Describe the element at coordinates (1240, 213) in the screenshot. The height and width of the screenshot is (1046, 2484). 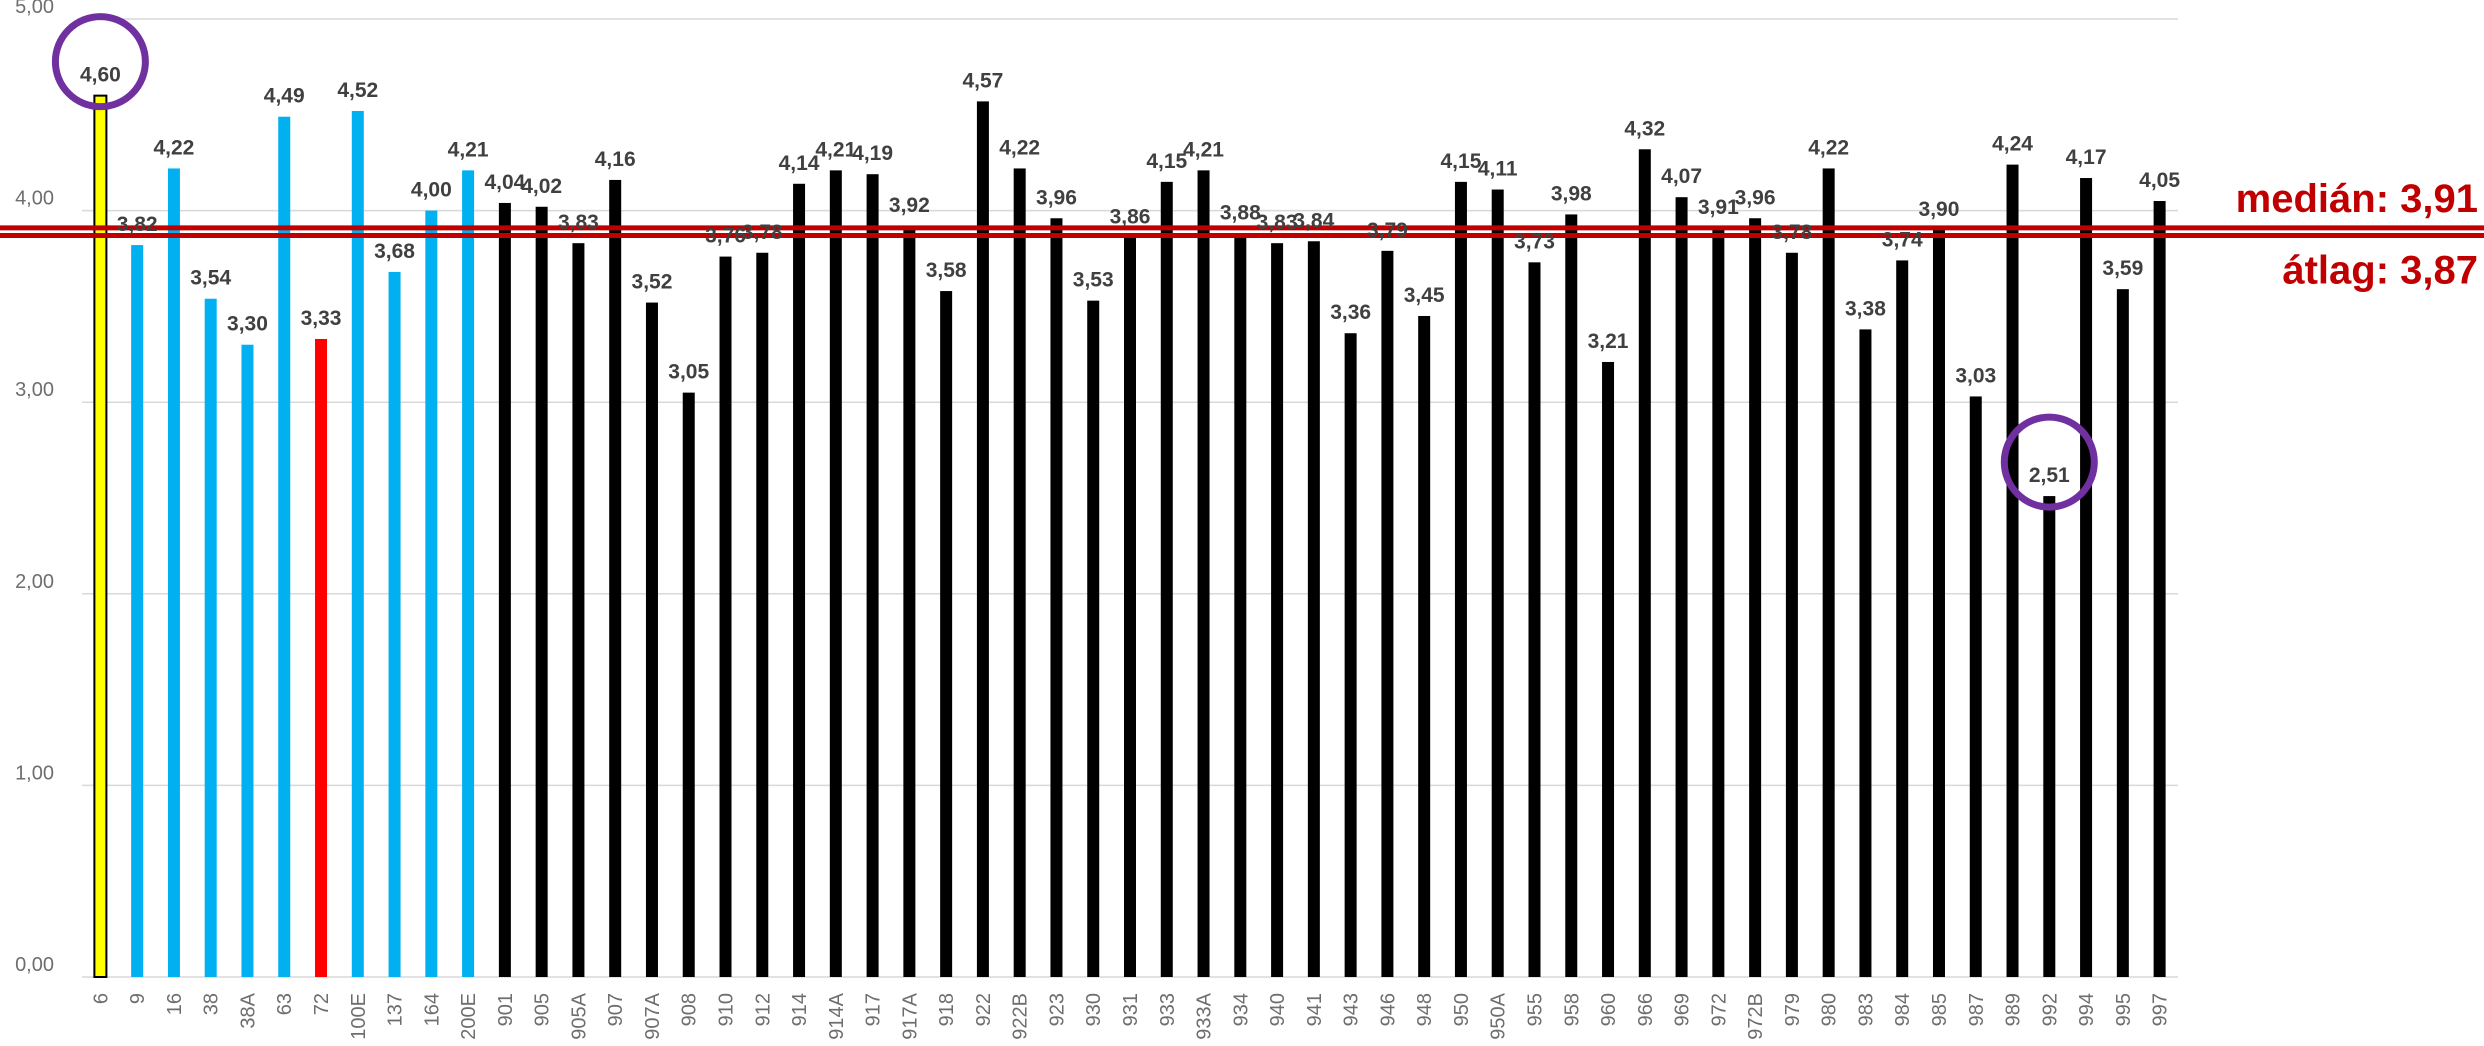
I see `data-label: 3,88` at that location.